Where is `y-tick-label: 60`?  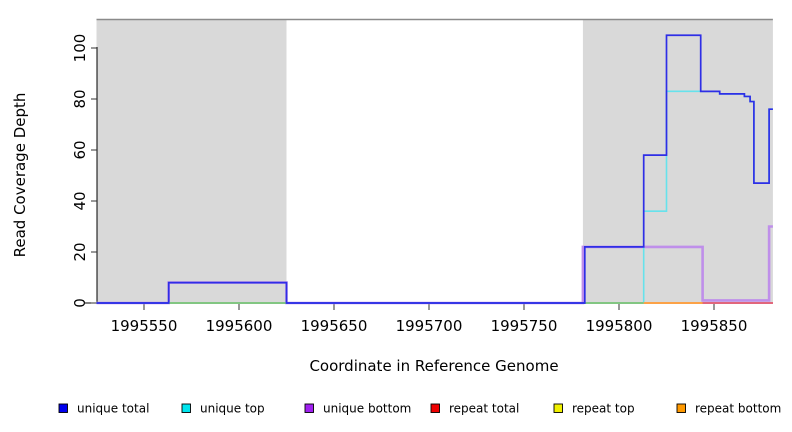
y-tick-label: 60 is located at coordinates (80, 149).